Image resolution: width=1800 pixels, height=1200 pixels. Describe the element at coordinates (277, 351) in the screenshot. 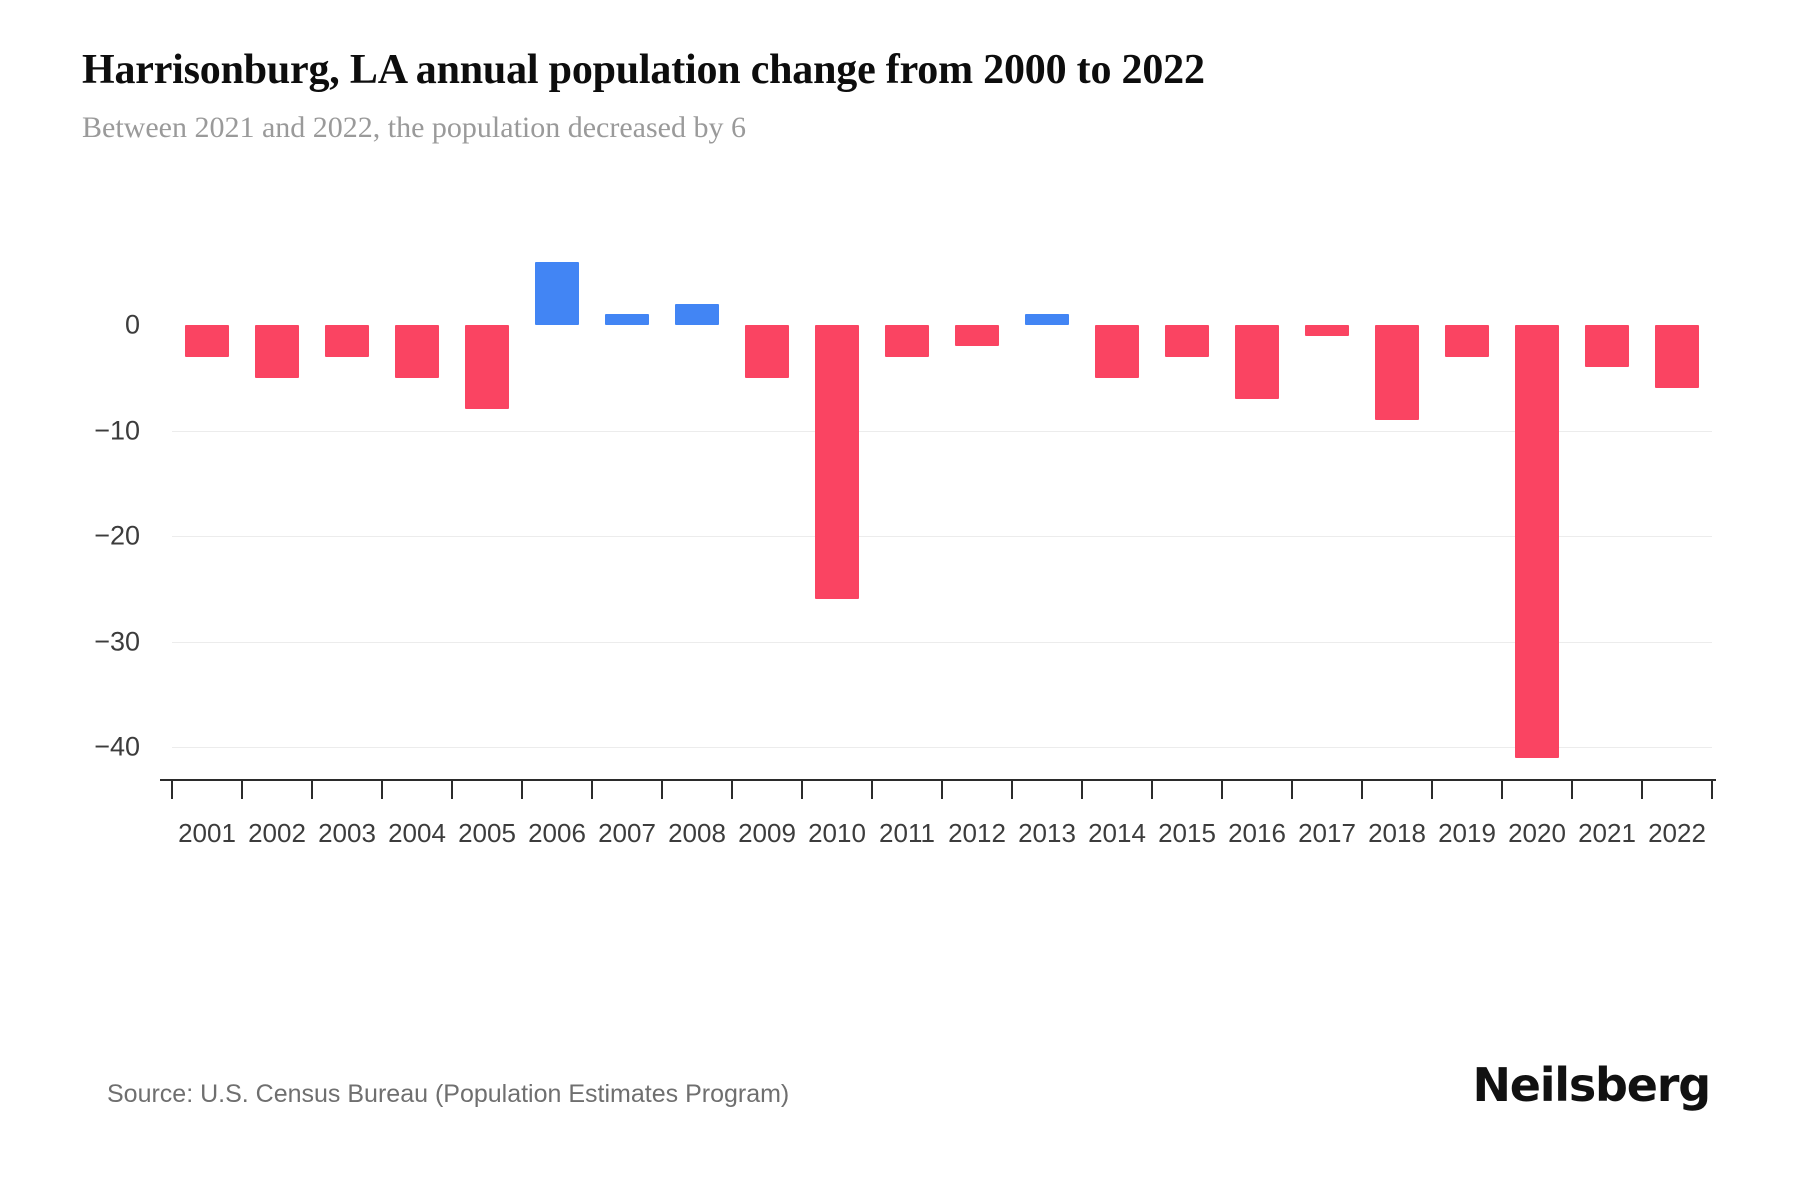

I see `bar-2002` at that location.